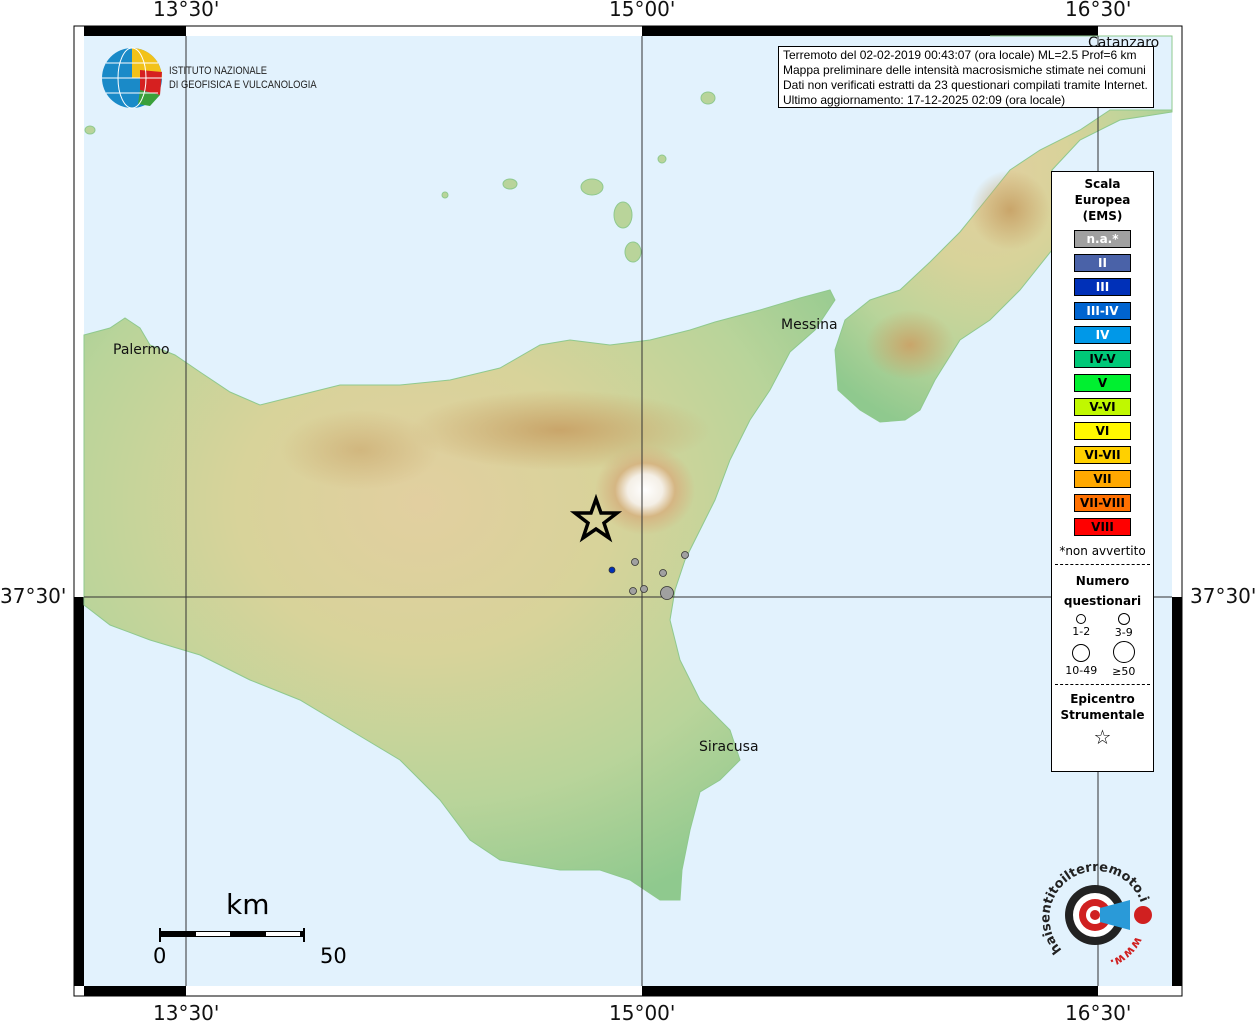 Image resolution: width=1255 pixels, height=1024 pixels. Describe the element at coordinates (1102, 184) in the screenshot. I see `legend-title-line: Scala` at that location.